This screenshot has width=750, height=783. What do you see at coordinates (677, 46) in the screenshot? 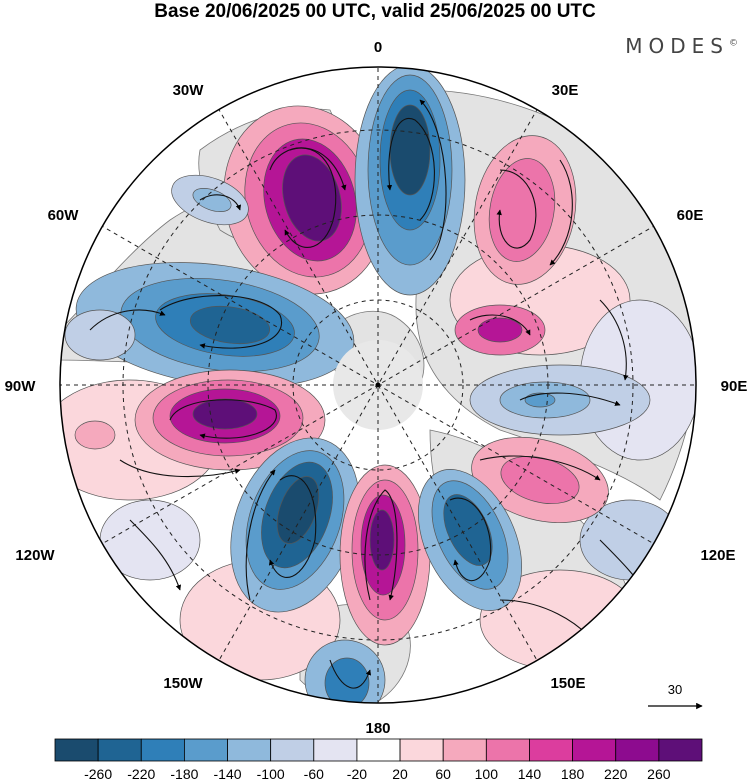
I see `brand-text: MODES` at bounding box center [677, 46].